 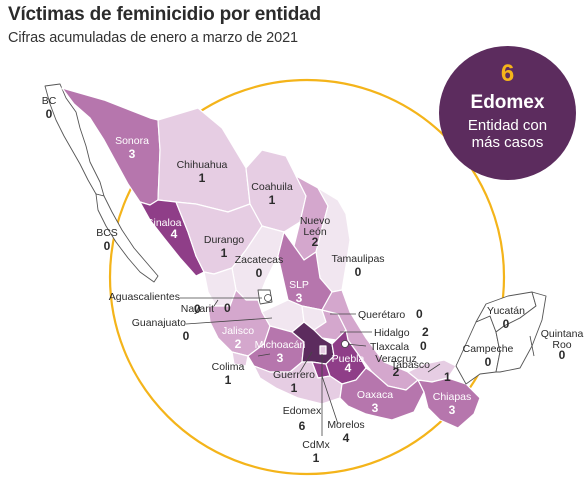 I want to click on state-label-queretaro: Querétaro 0, so click(x=390, y=314).